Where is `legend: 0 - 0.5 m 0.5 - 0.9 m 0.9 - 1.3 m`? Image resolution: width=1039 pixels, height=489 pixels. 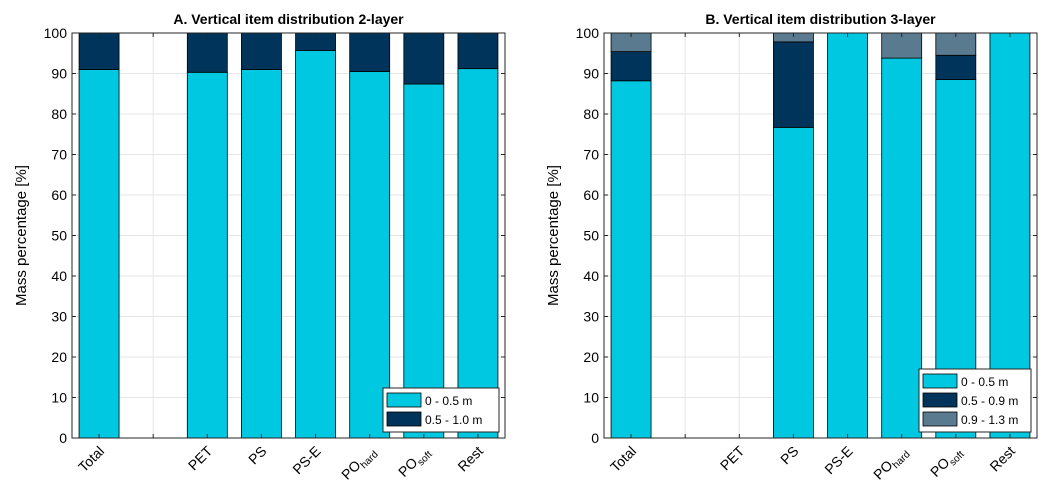
legend: 0 - 0.5 m 0.5 - 0.9 m 0.9 - 1.3 m is located at coordinates (975, 400).